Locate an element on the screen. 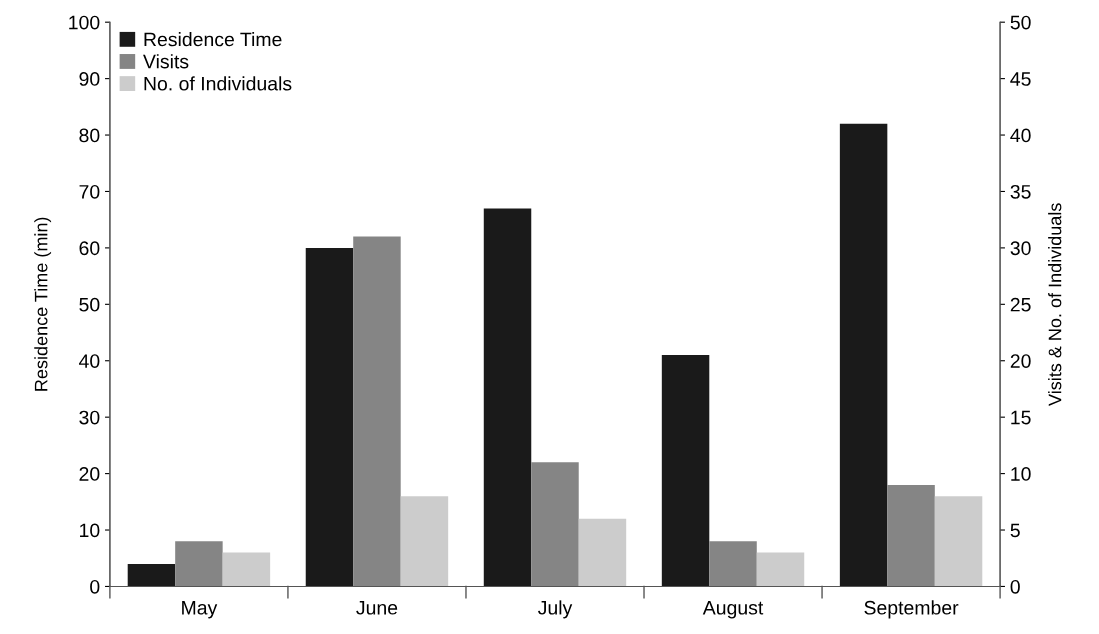 This screenshot has width=1099, height=634. x-tick-label: August is located at coordinates (733, 610).